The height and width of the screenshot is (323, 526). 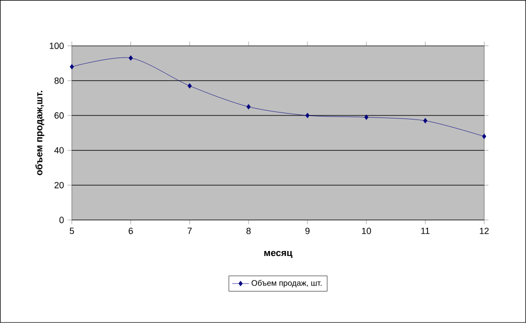 What do you see at coordinates (248, 231) in the screenshot?
I see `x-tick-label: 8` at bounding box center [248, 231].